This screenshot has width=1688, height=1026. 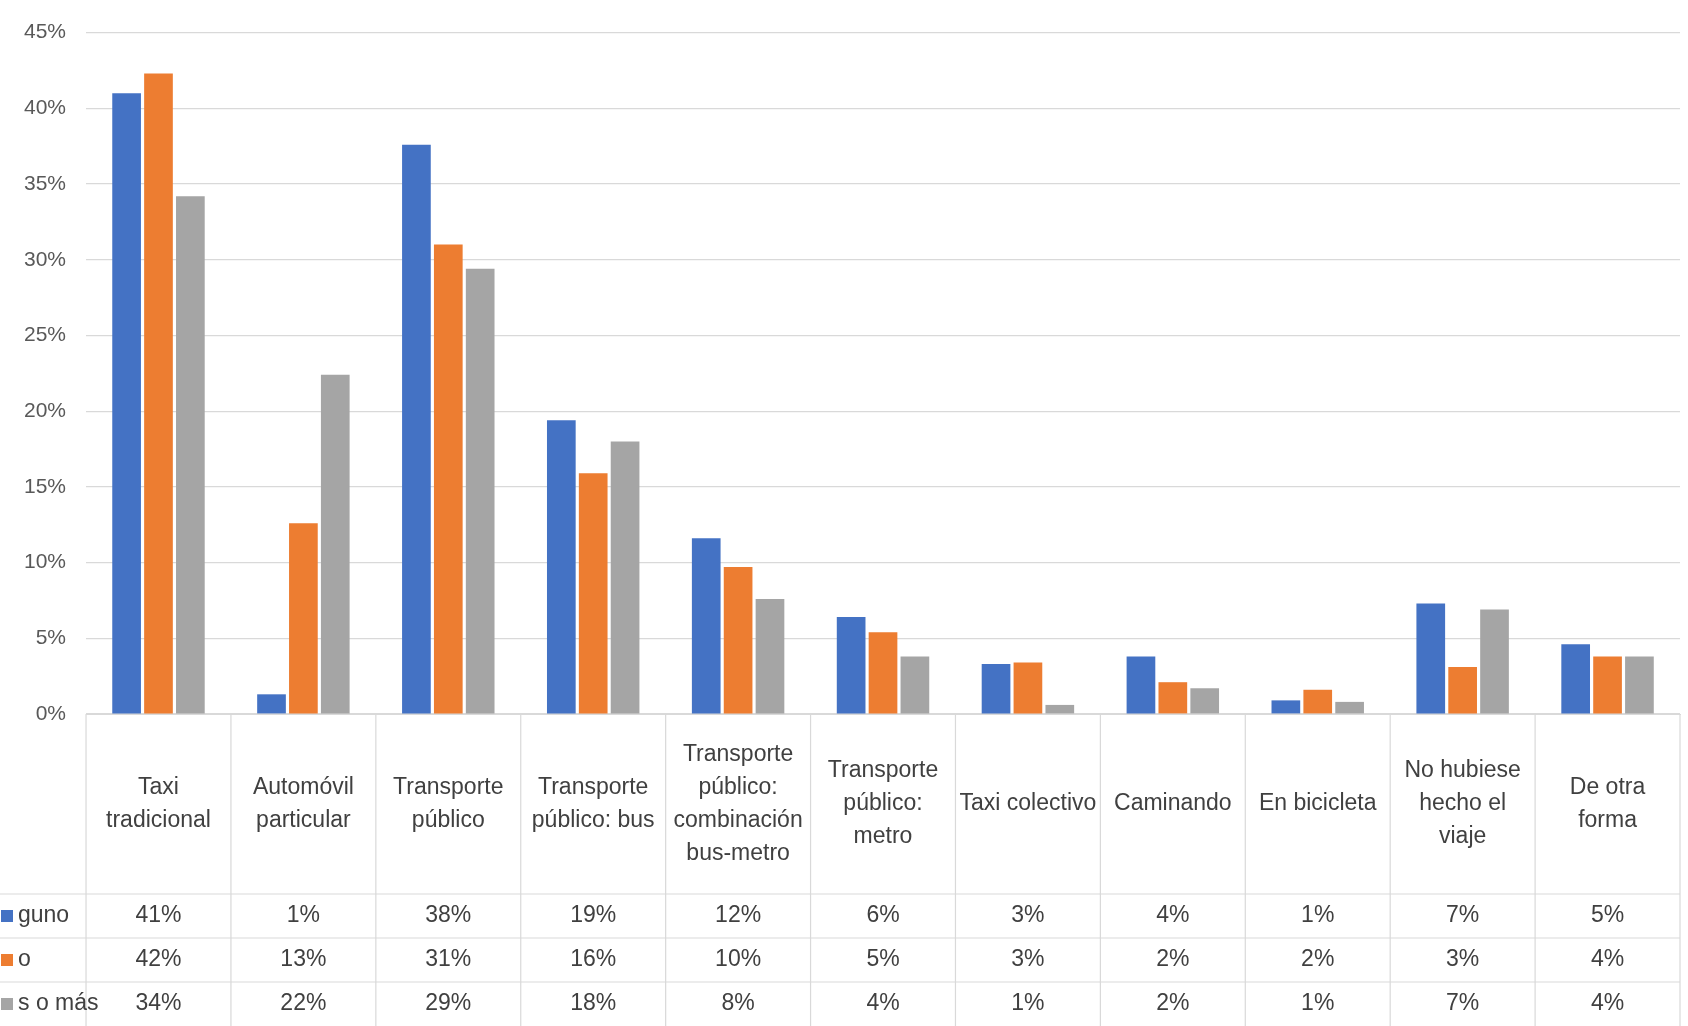 What do you see at coordinates (51, 637) in the screenshot?
I see `y-tick-label: 5%` at bounding box center [51, 637].